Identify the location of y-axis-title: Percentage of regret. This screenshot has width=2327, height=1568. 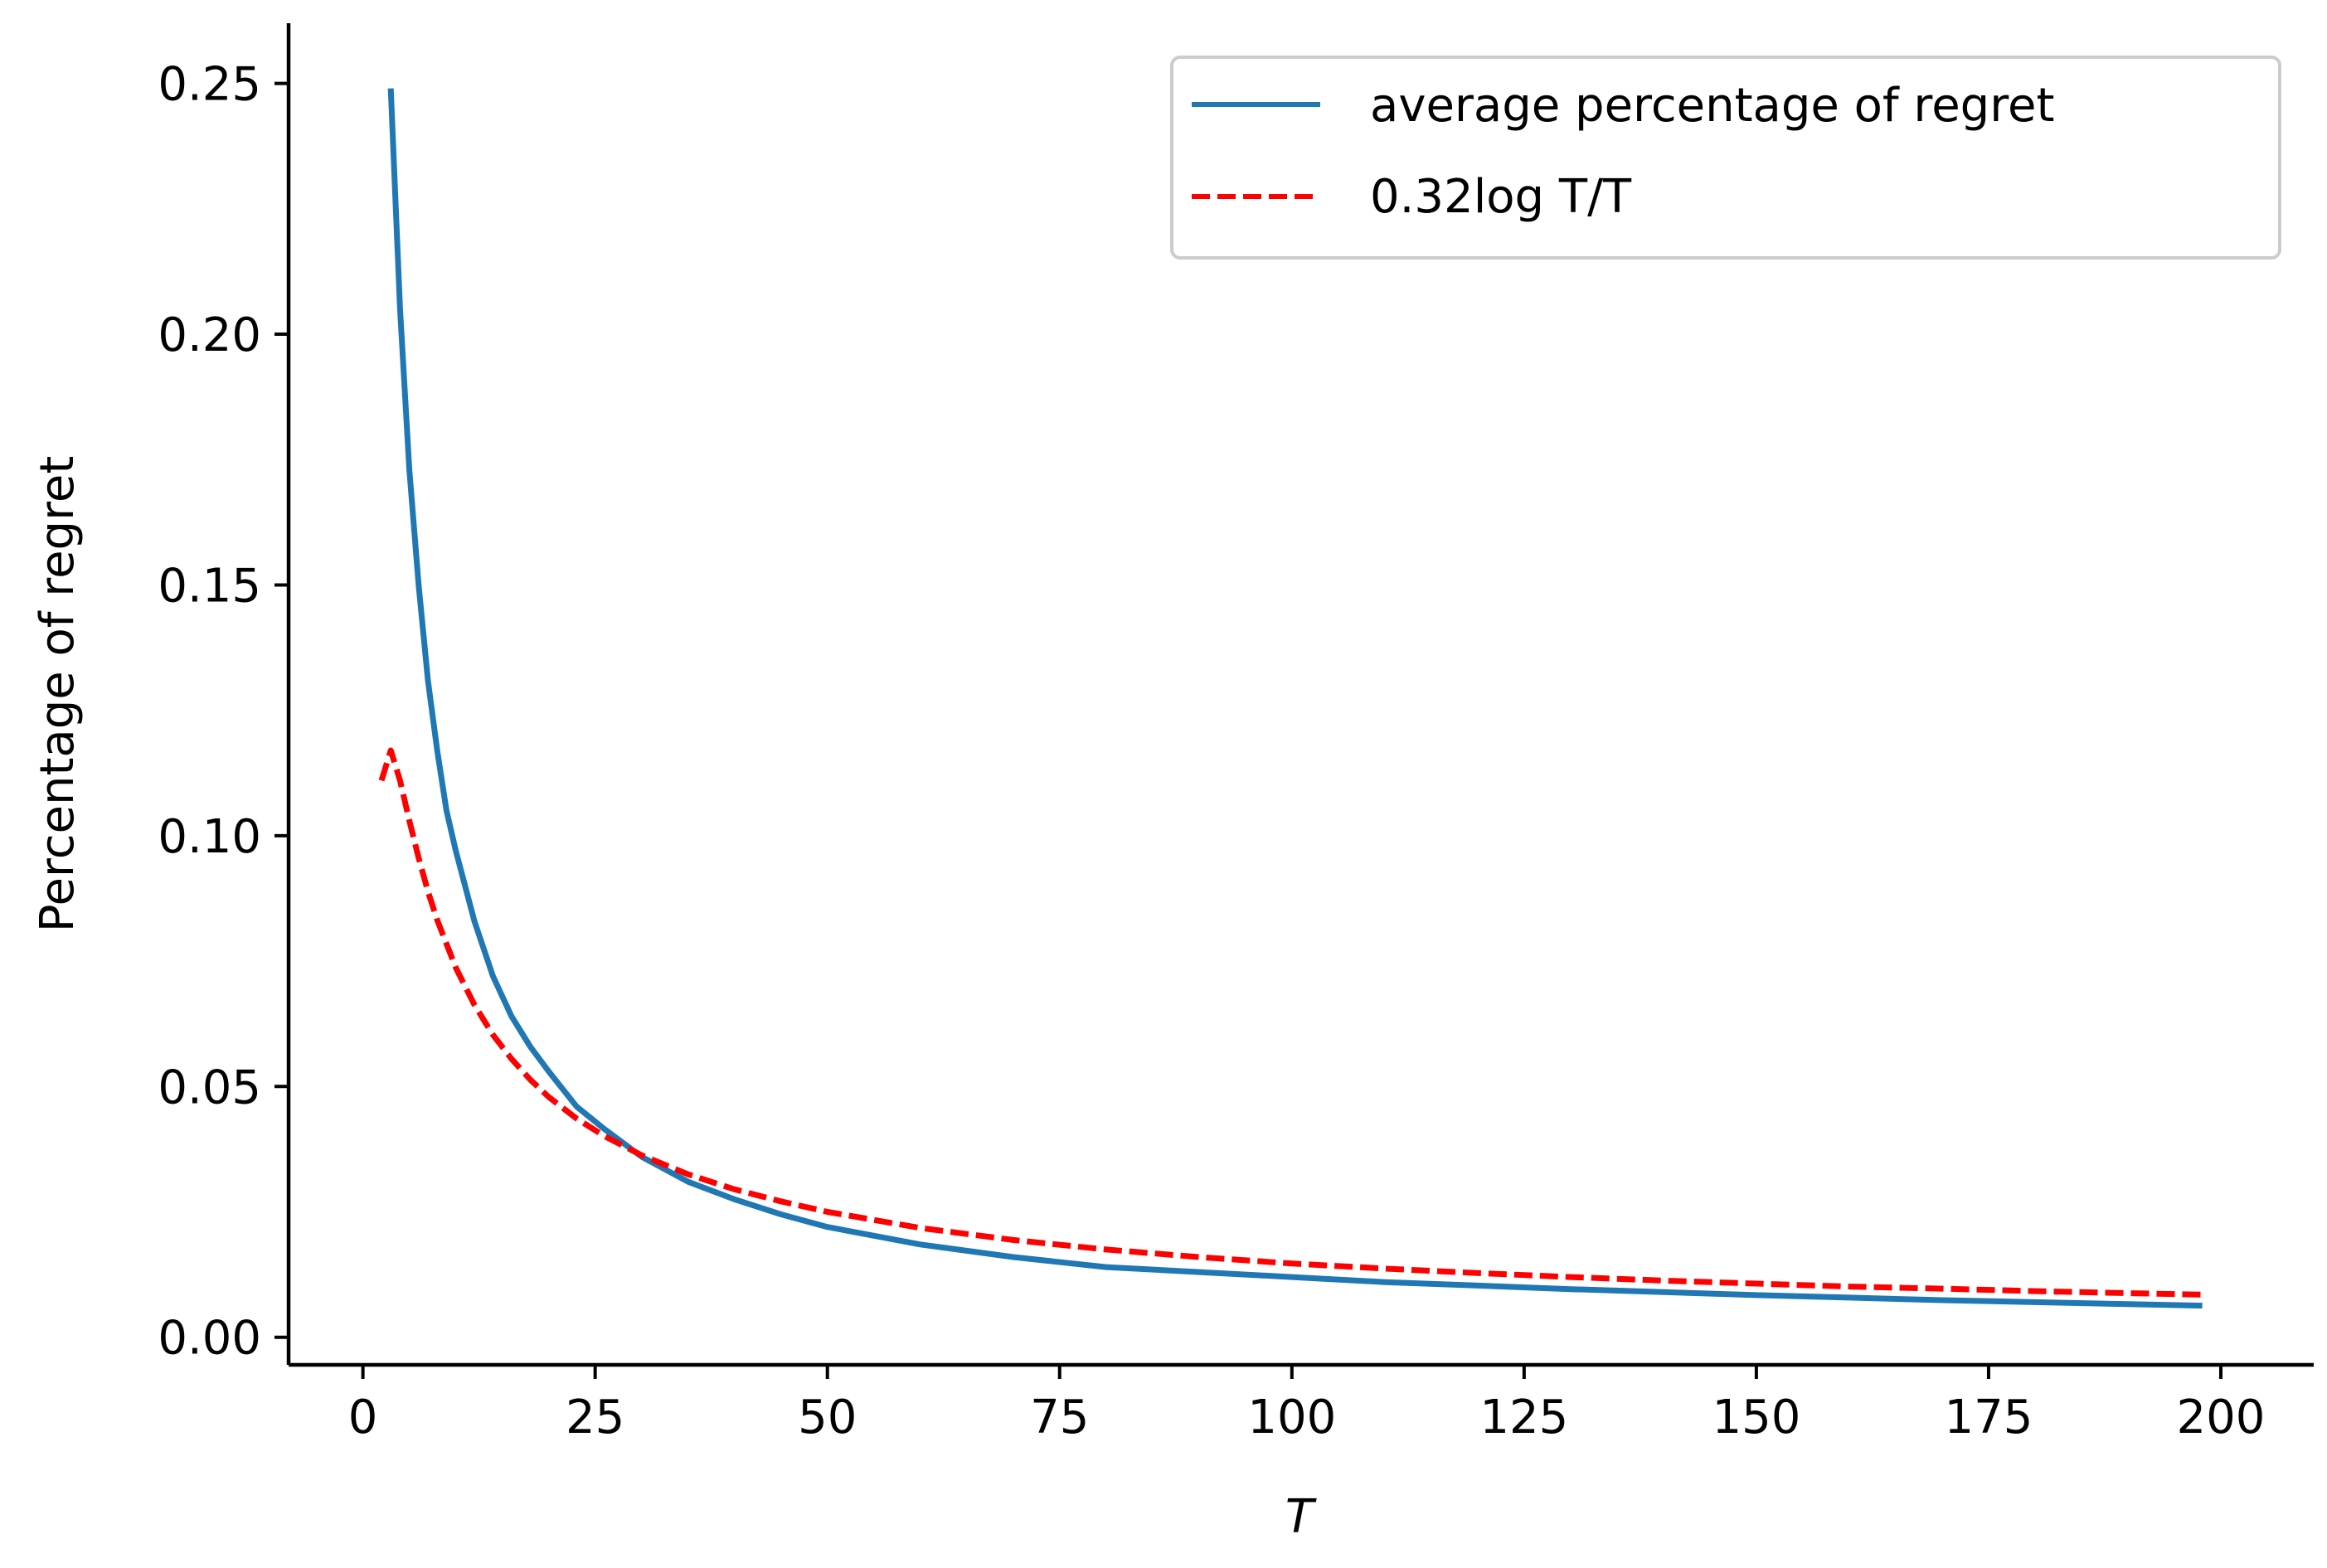
(58, 694).